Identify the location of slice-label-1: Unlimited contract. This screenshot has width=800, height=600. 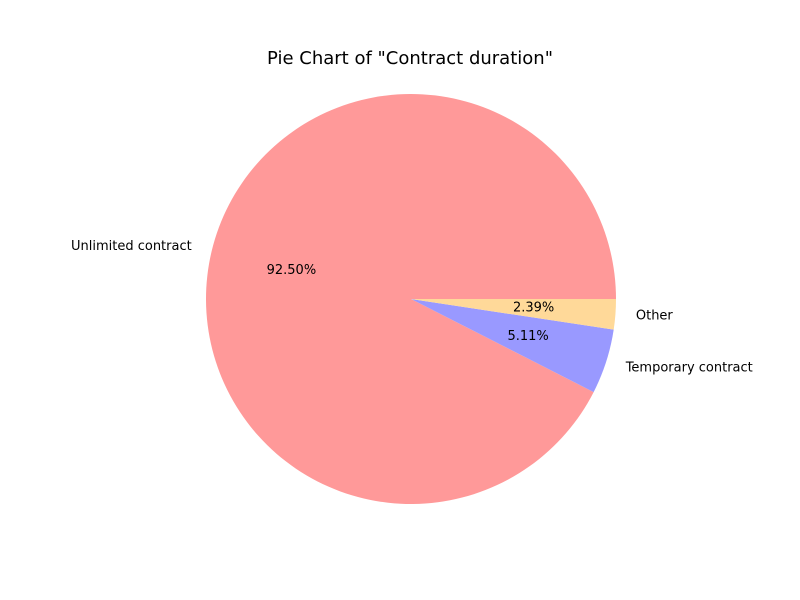
(131, 246).